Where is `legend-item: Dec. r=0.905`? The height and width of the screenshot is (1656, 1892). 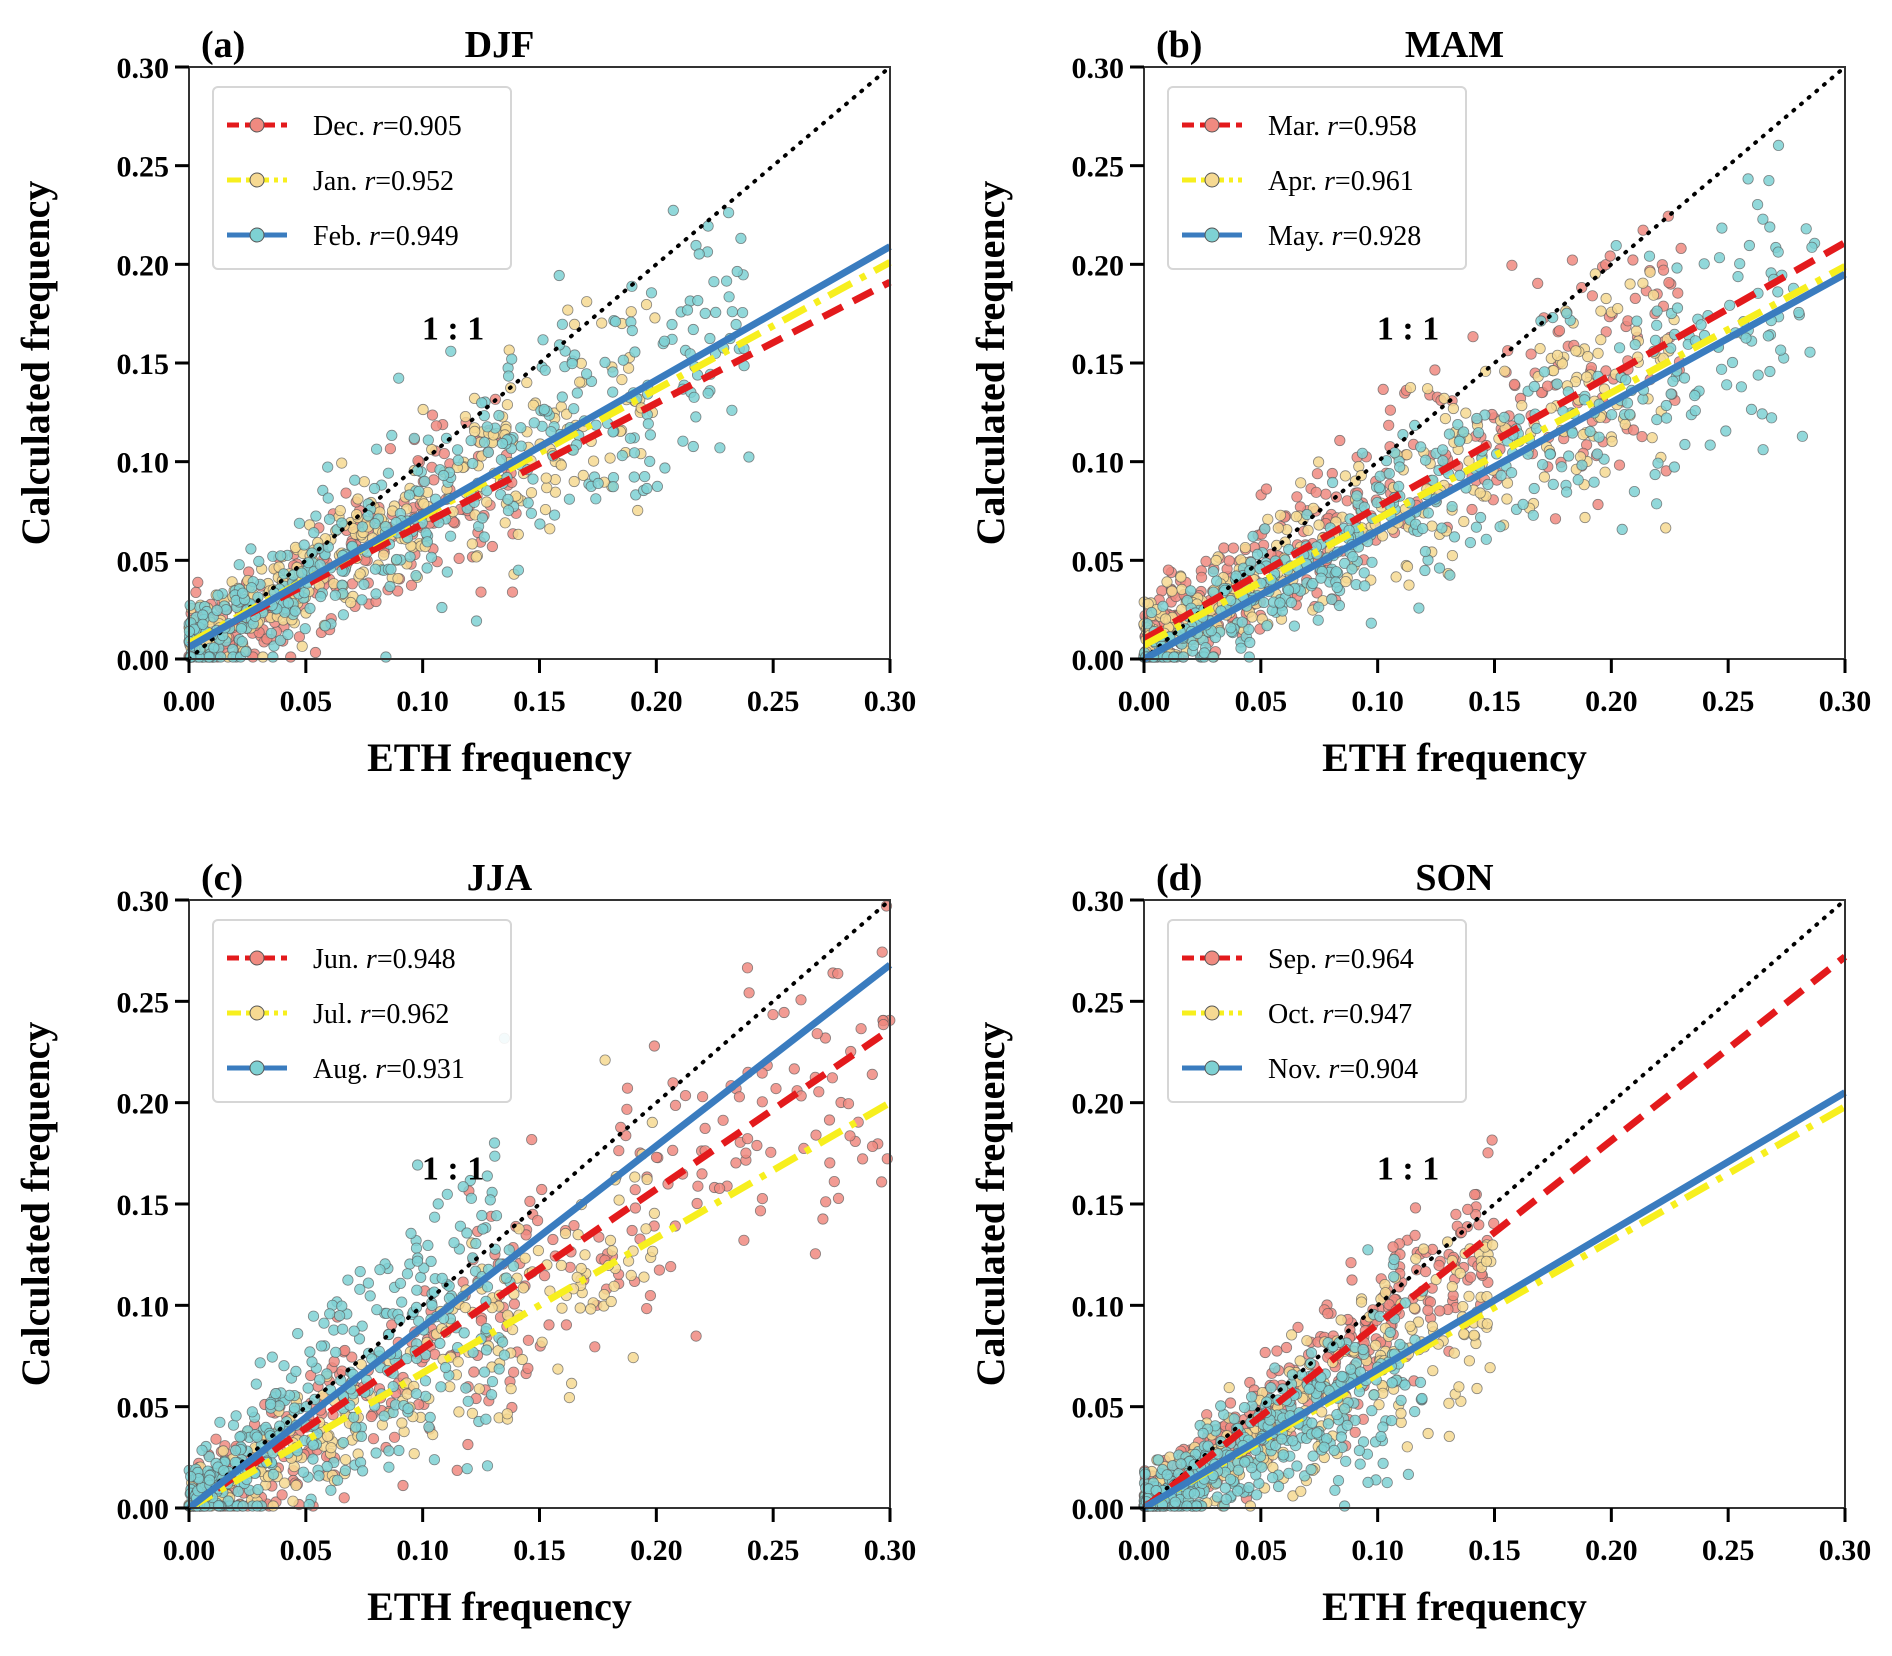
legend-item: Dec. r=0.905 is located at coordinates (344, 126).